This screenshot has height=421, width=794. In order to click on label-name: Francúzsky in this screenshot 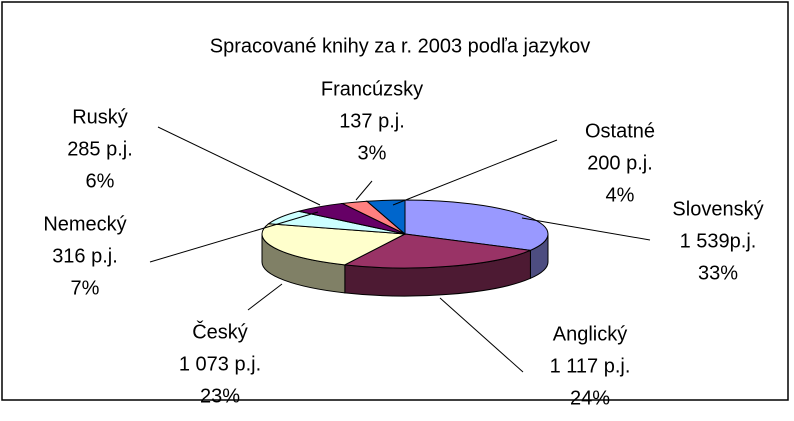, I will do `click(372, 89)`.